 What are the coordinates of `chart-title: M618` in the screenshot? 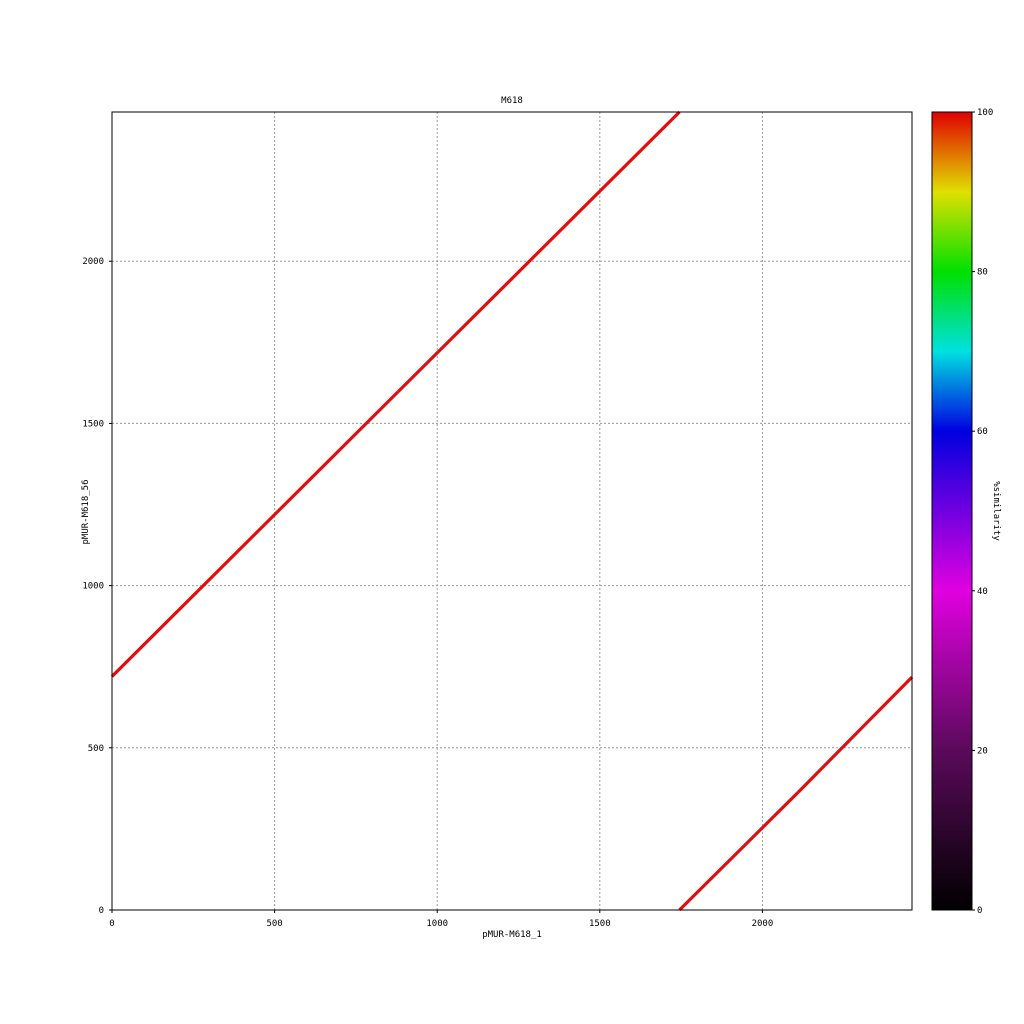 It's located at (512, 101).